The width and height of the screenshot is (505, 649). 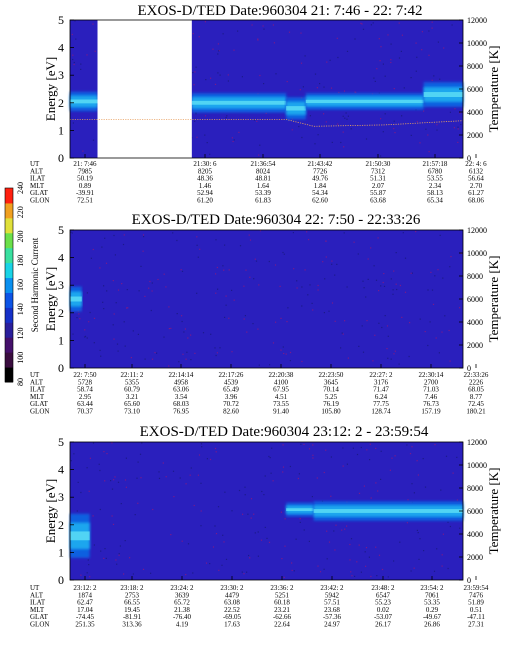 I want to click on orbit-cell: 61.83, so click(x=263, y=201).